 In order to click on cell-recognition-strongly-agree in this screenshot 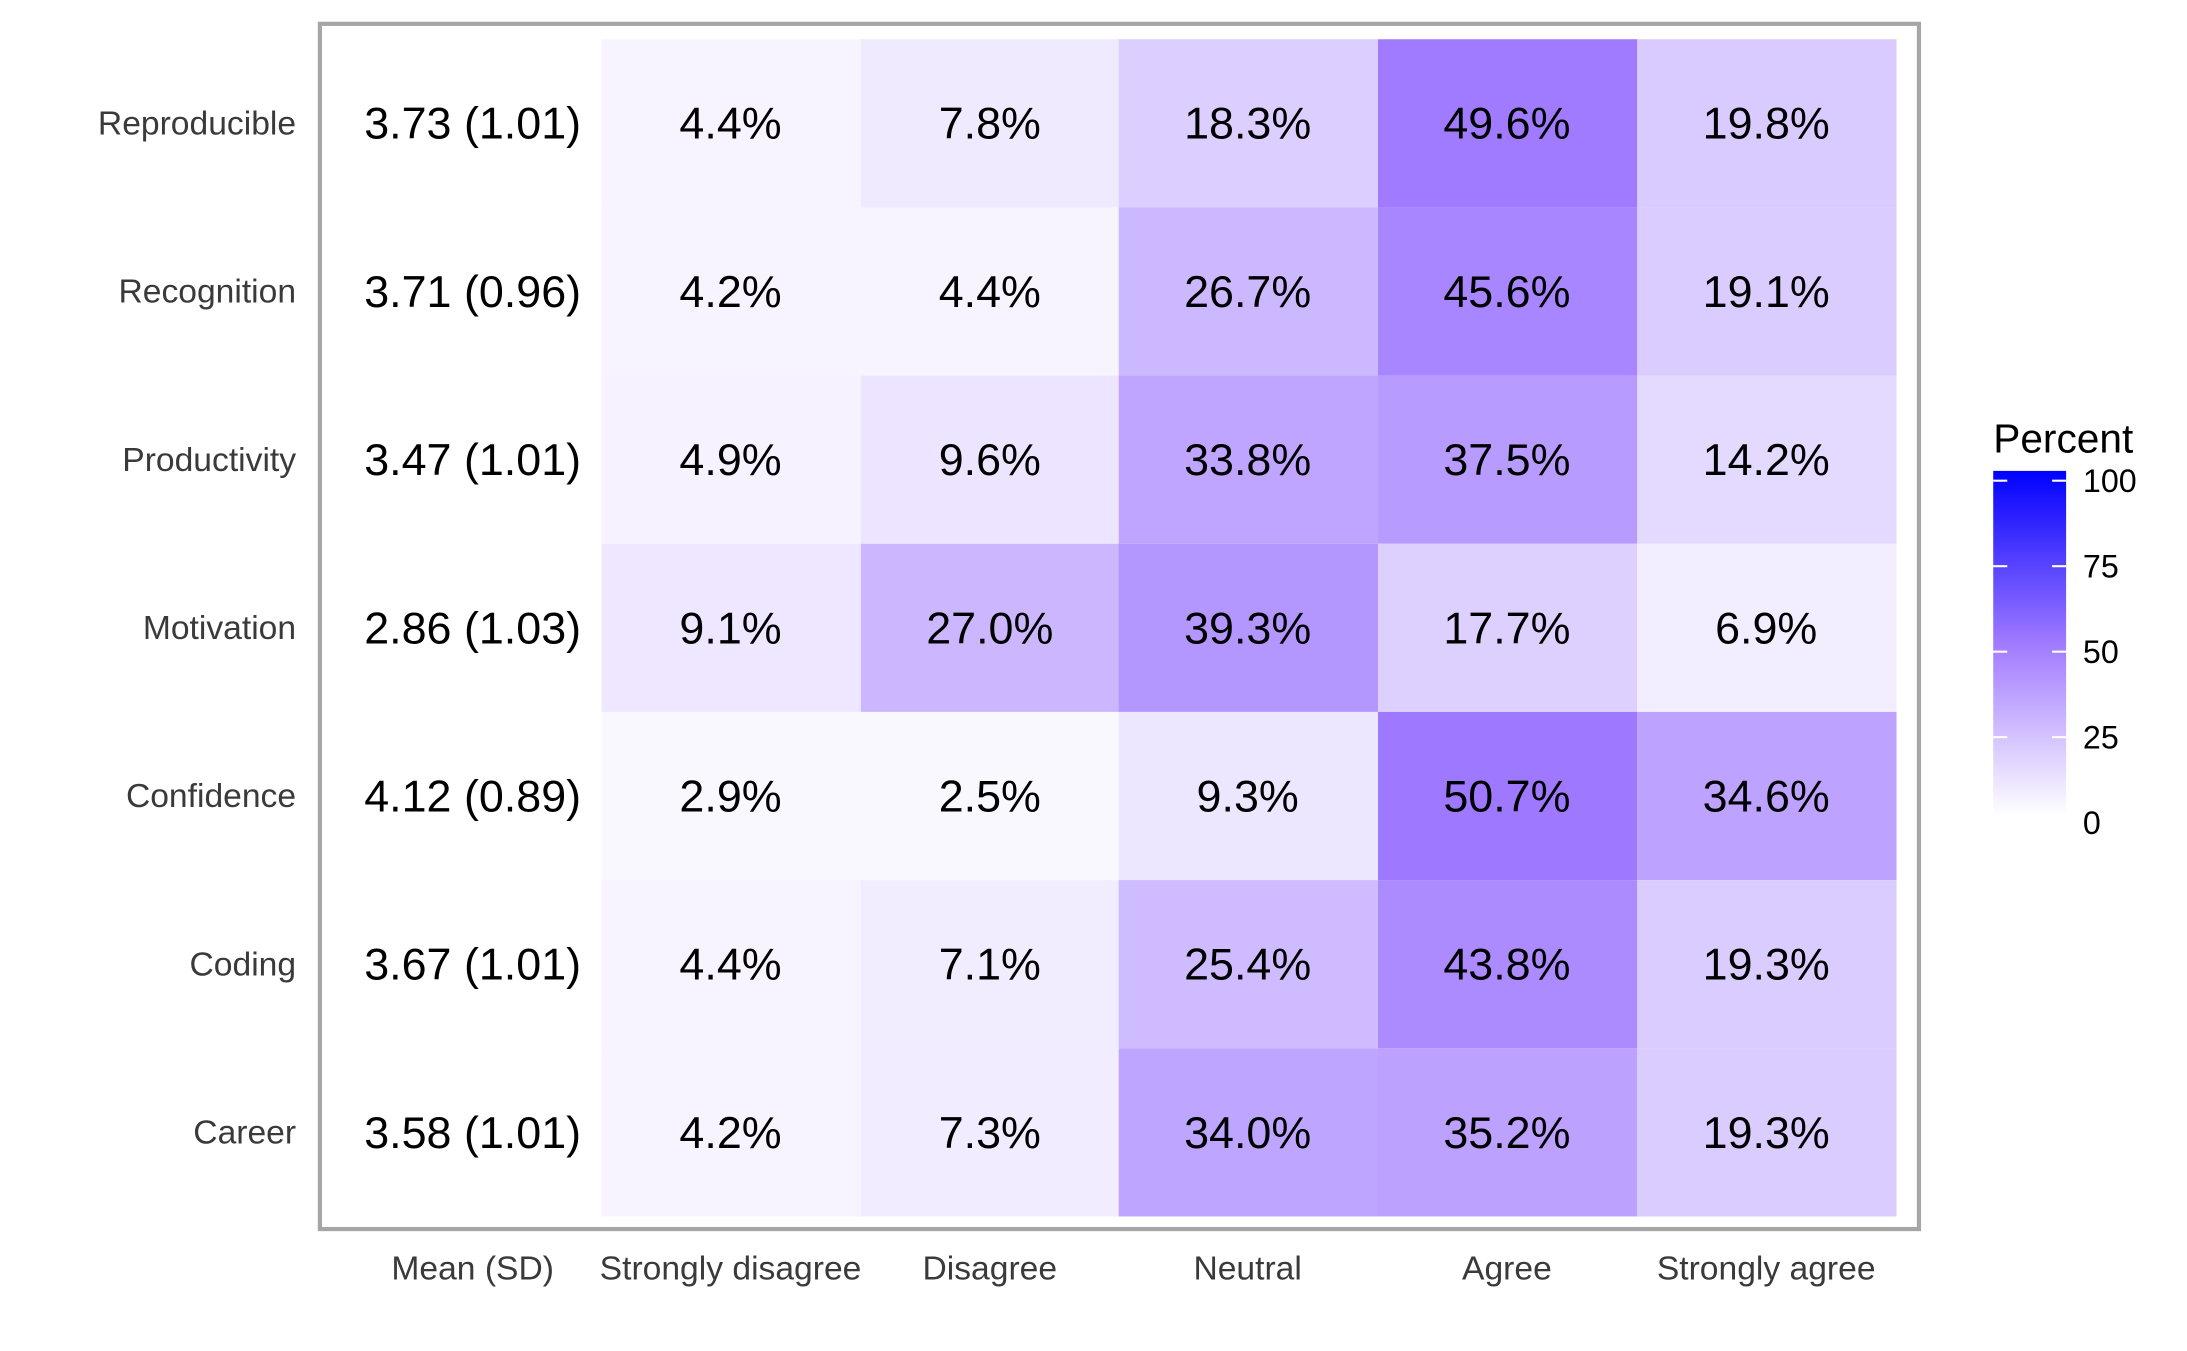, I will do `click(1767, 291)`.